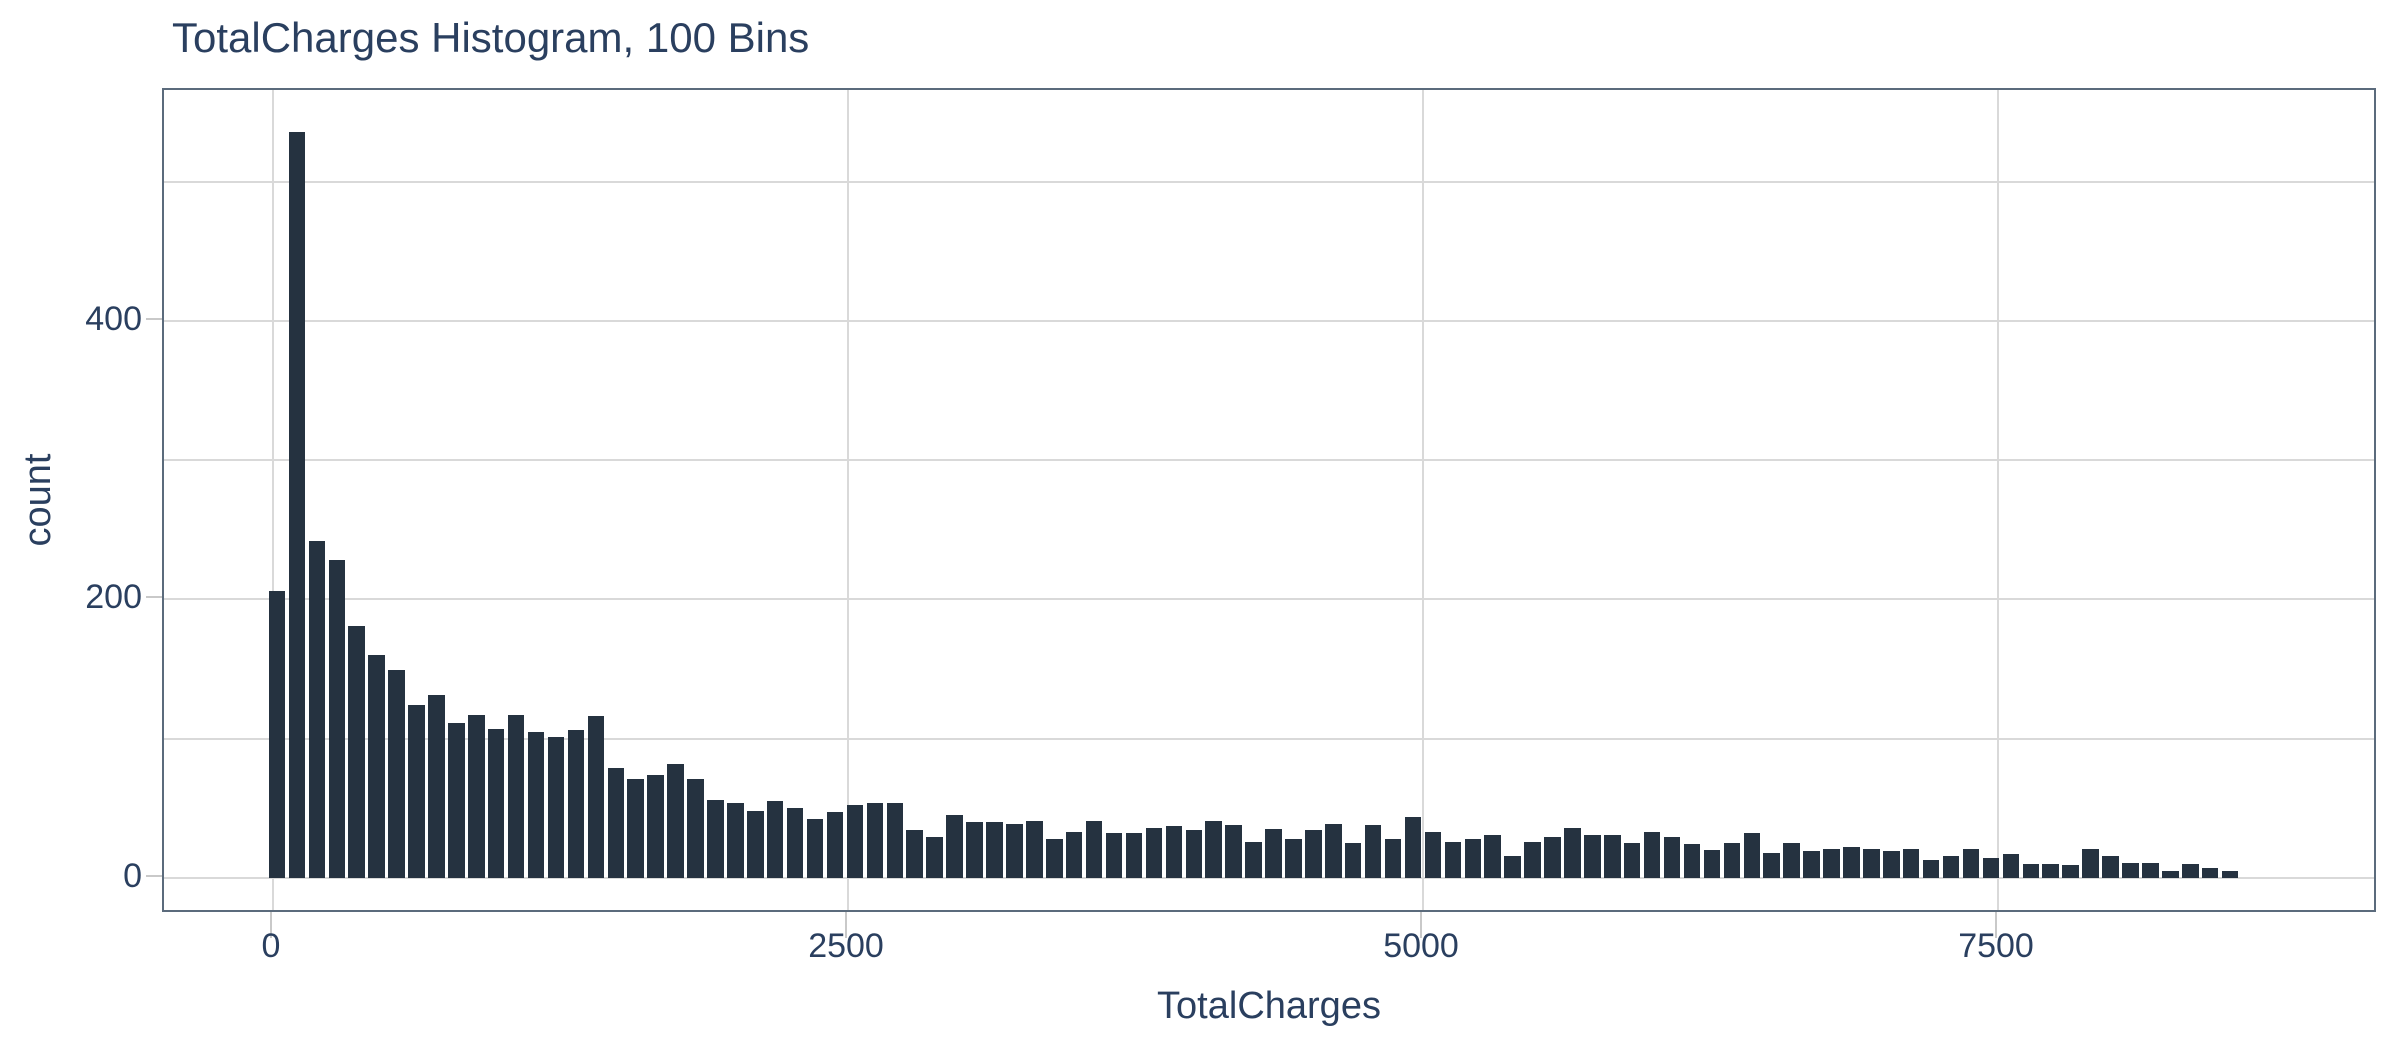  I want to click on y-tick-label: 200, so click(113, 597).